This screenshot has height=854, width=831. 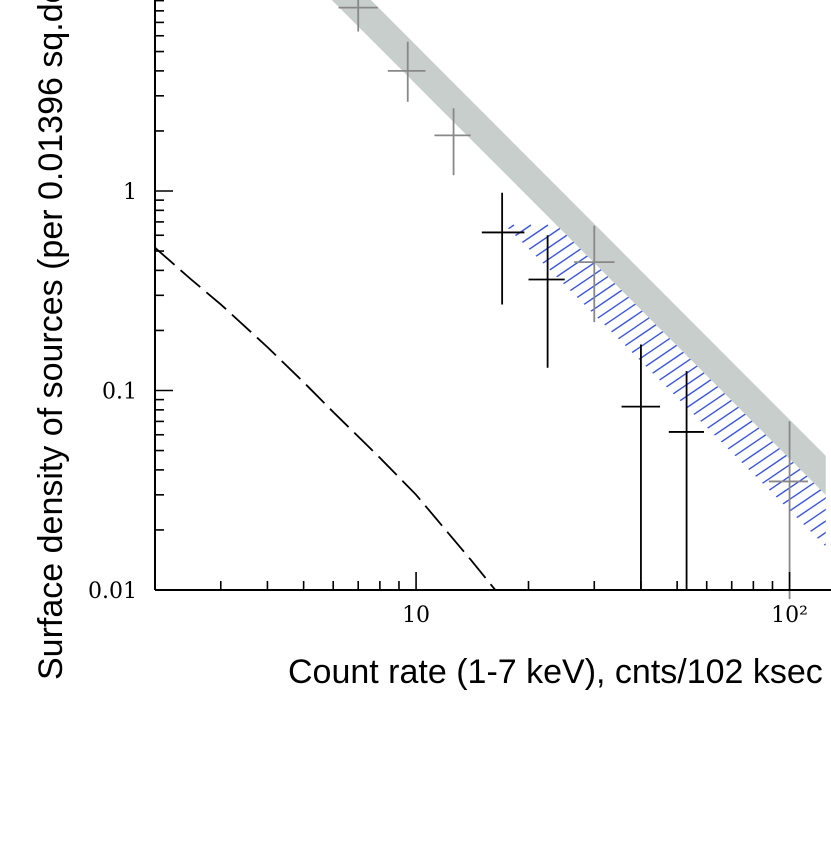 I want to click on x-tick-label: 10, so click(x=416, y=615).